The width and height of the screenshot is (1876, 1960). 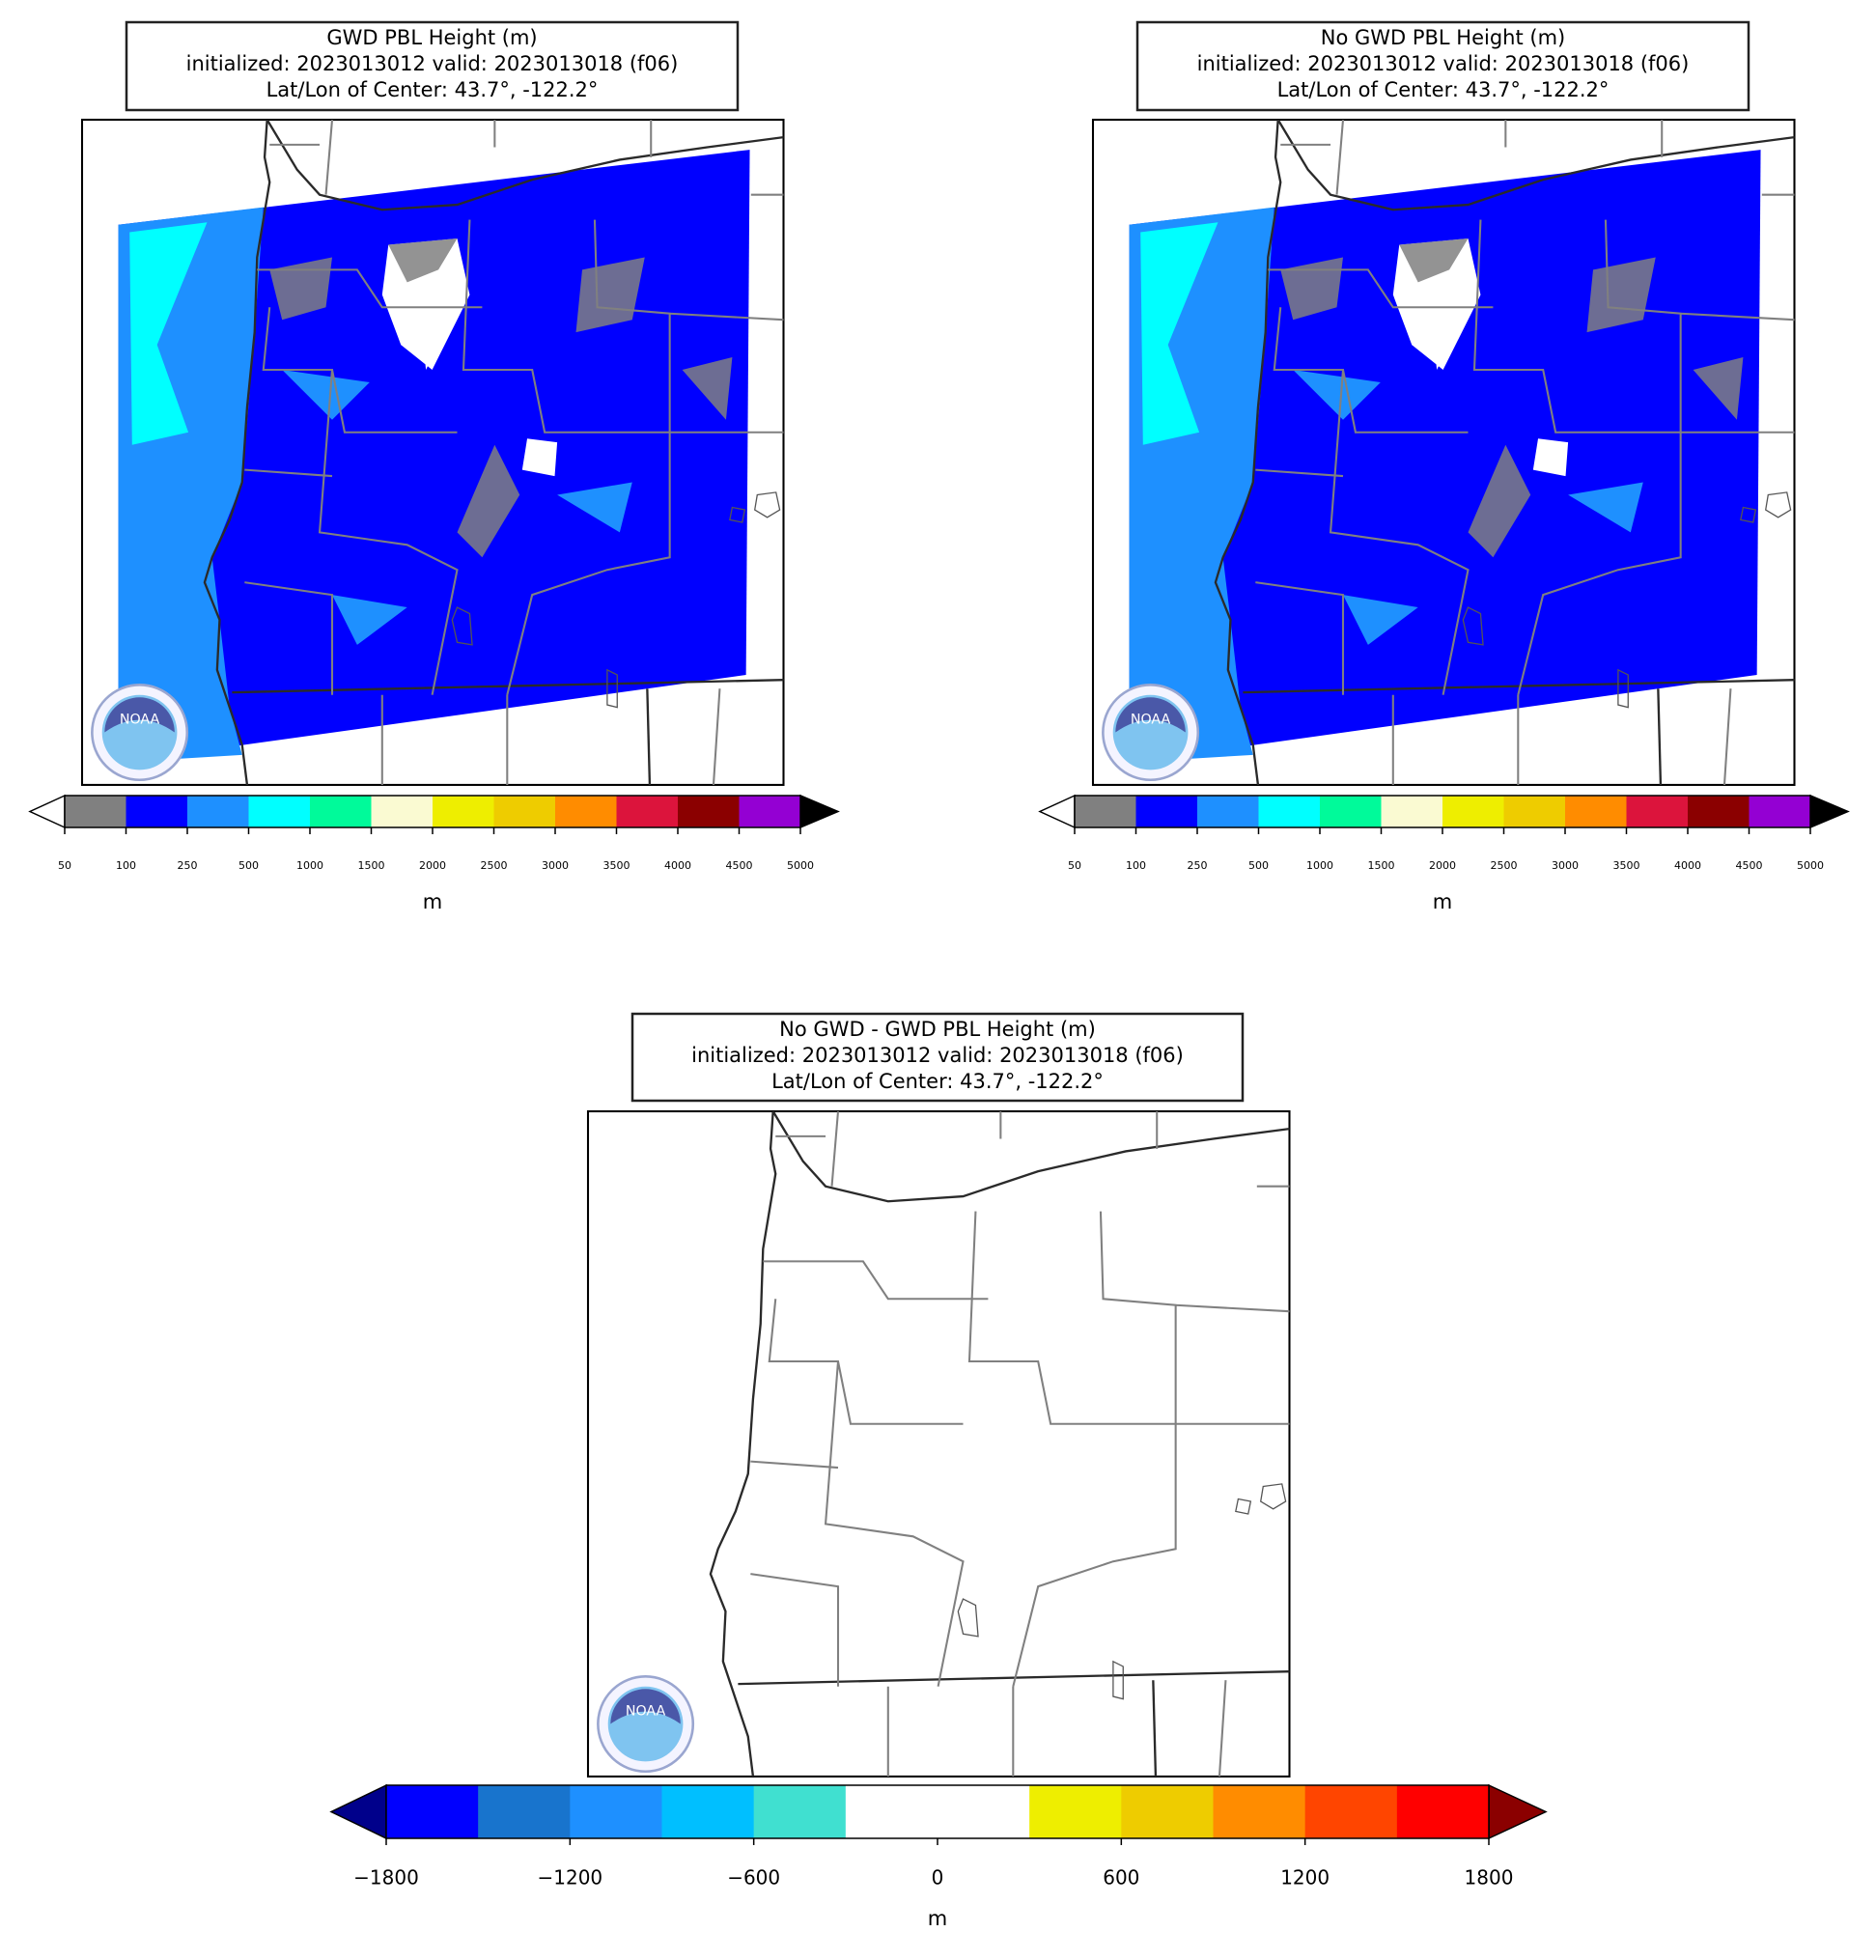 I want to click on title-line: No GWD - GWD PBL Height (m), so click(x=938, y=1030).